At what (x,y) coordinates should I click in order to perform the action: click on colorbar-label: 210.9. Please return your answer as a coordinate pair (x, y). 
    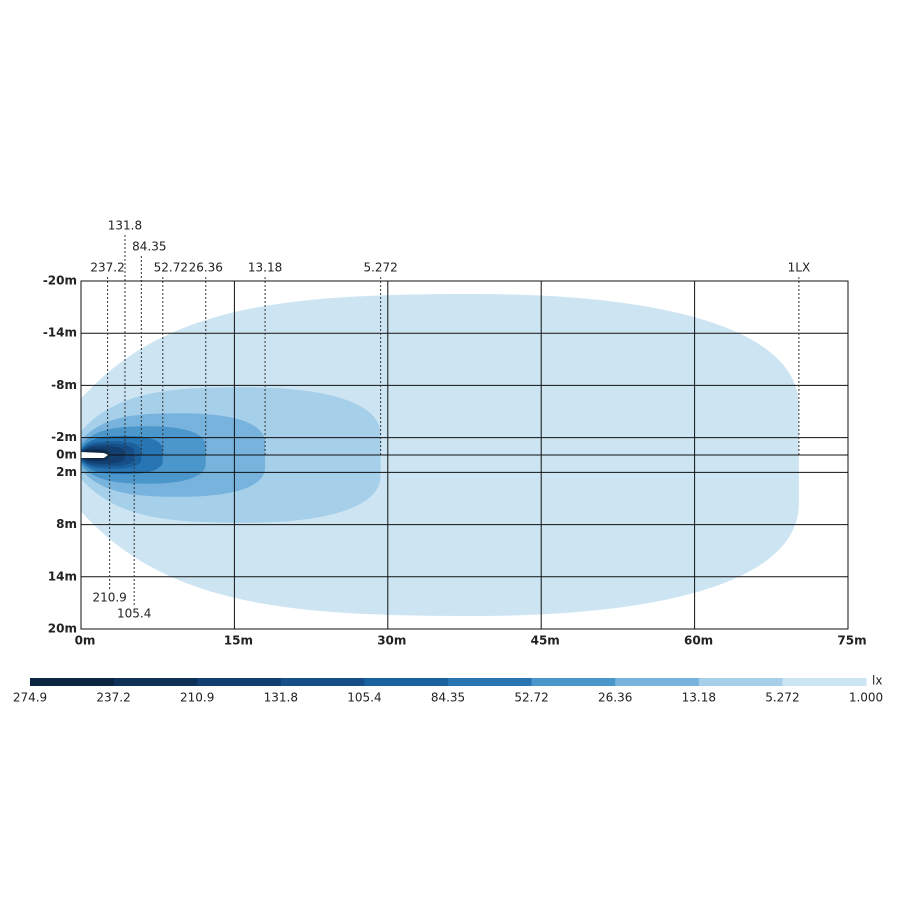
    Looking at the image, I should click on (197, 698).